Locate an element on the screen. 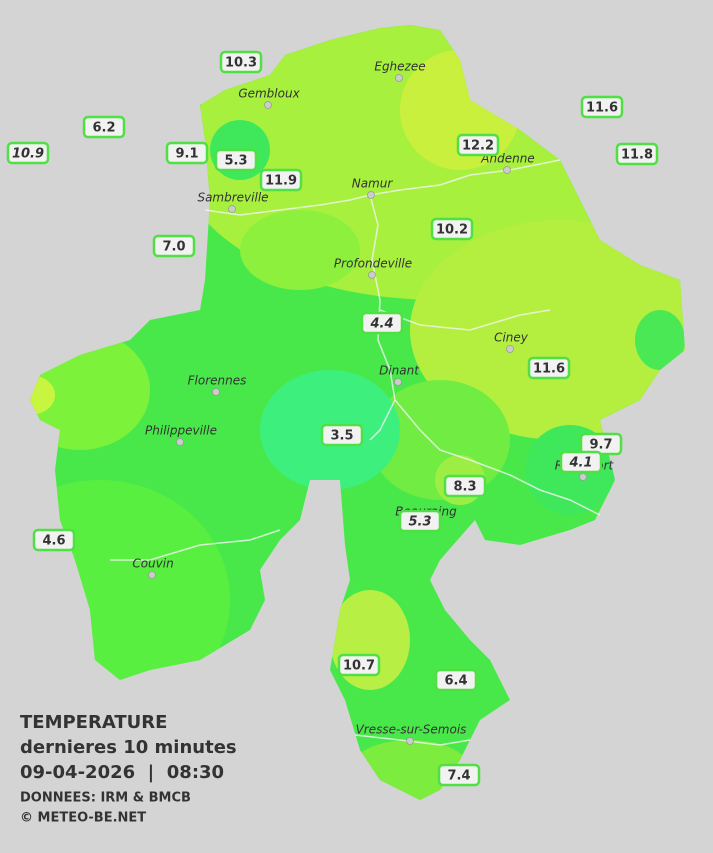 The image size is (713, 853). station-value: 10.3 is located at coordinates (241, 63).